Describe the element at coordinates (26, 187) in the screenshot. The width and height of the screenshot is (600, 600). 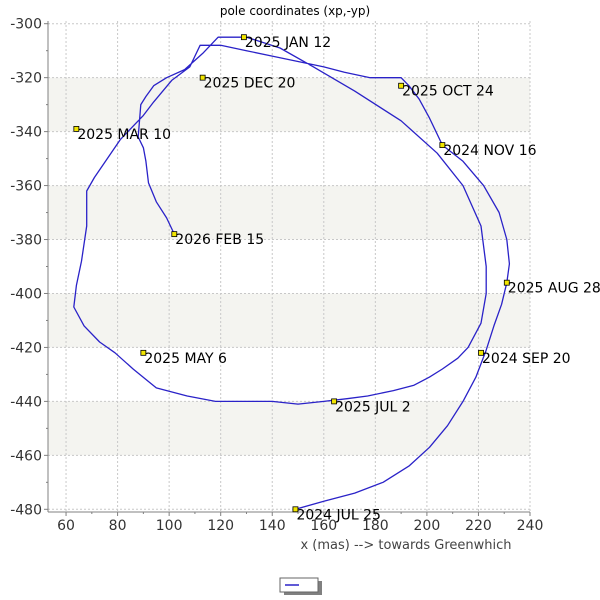
I see `y-tick-label: -360` at that location.